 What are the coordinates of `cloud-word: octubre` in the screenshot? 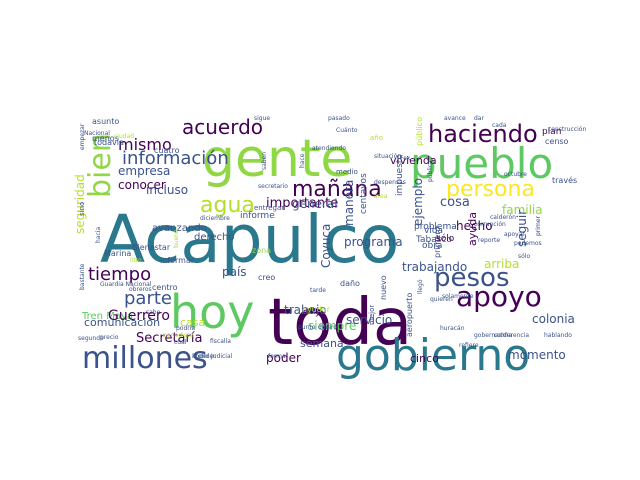 It's located at (515, 174).